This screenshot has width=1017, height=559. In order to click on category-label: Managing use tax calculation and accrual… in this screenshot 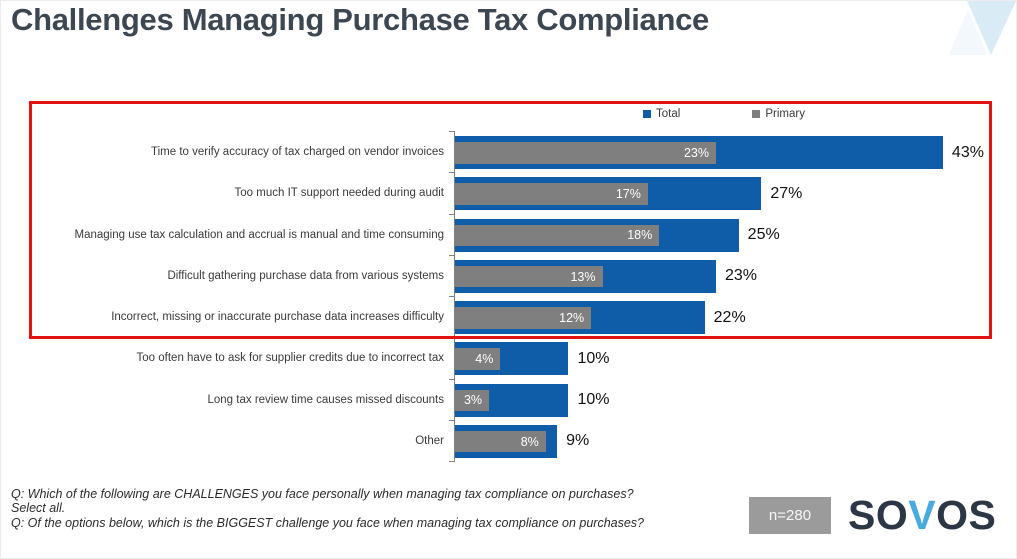, I will do `click(259, 234)`.